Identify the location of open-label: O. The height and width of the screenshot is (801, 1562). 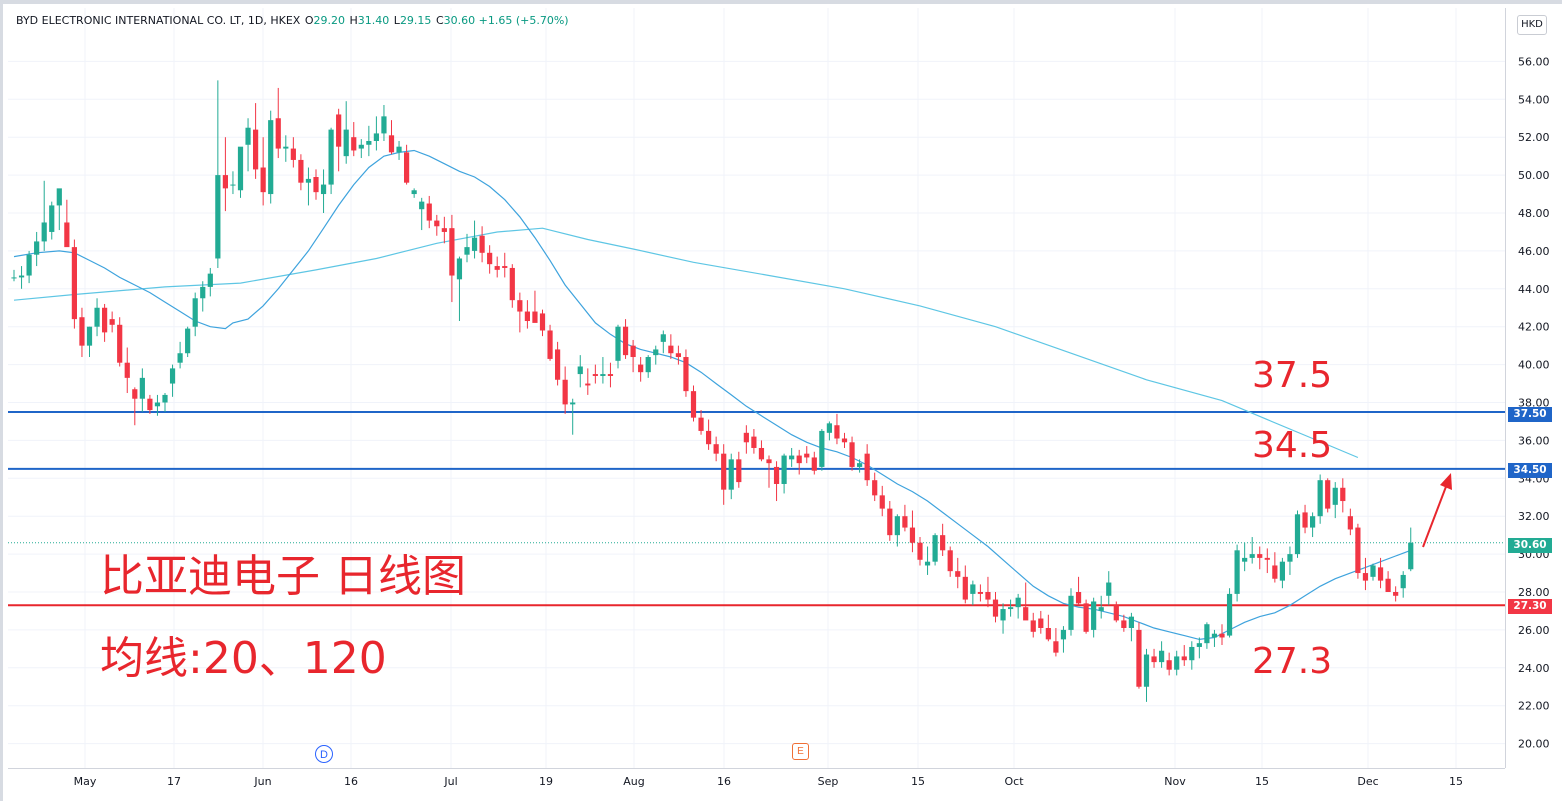
(309, 20).